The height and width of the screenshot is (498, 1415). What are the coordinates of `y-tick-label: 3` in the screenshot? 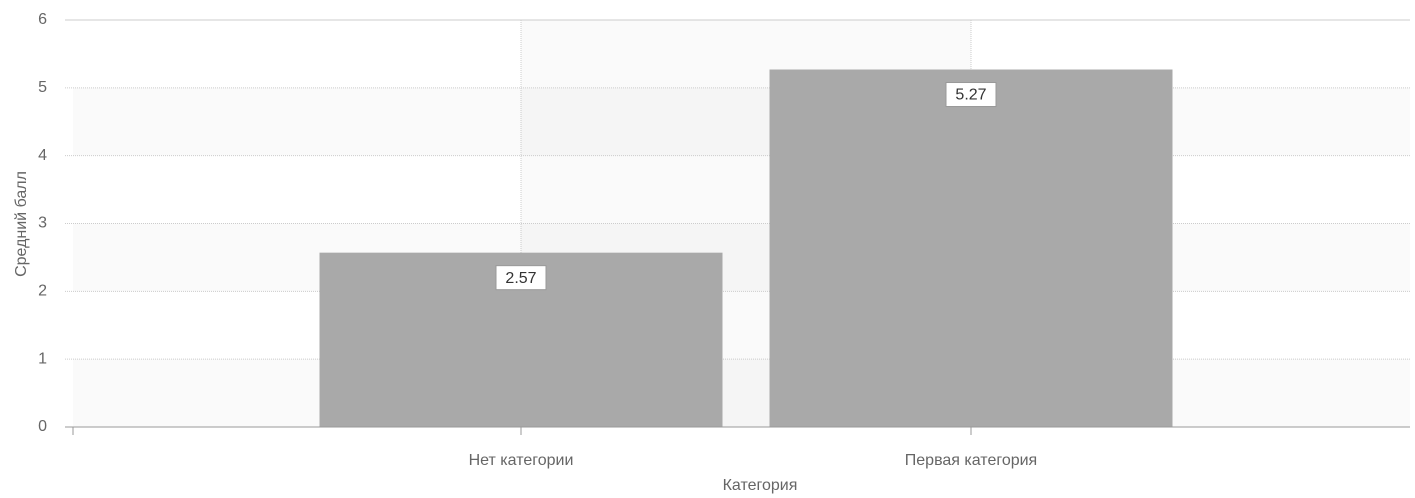 It's located at (42, 223).